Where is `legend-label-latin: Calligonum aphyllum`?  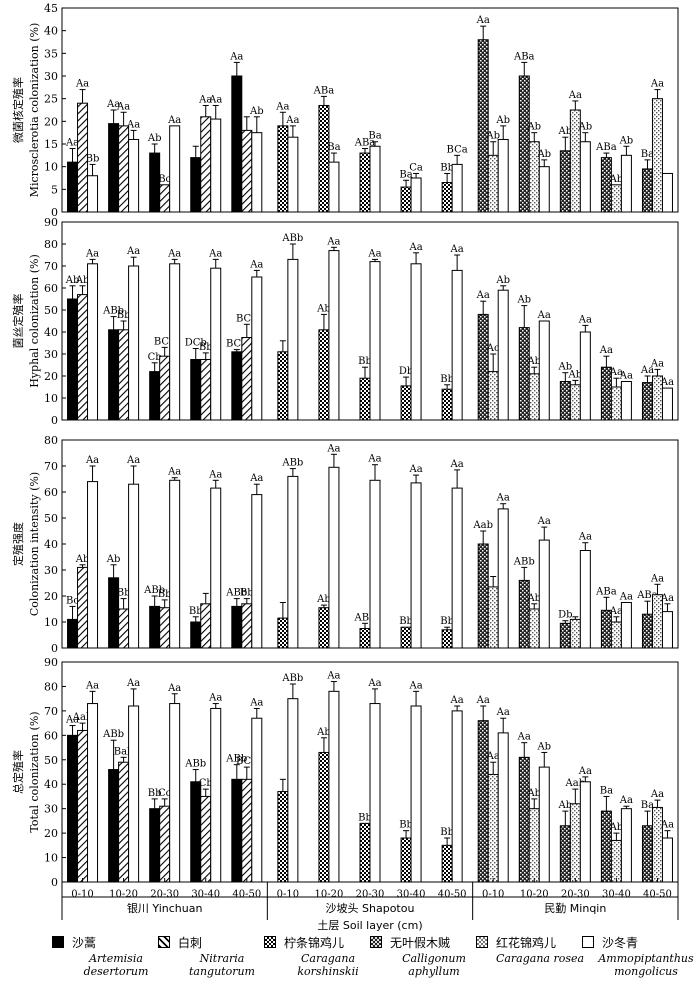
legend-label-latin: Calligonum aphyllum is located at coordinates (434, 965).